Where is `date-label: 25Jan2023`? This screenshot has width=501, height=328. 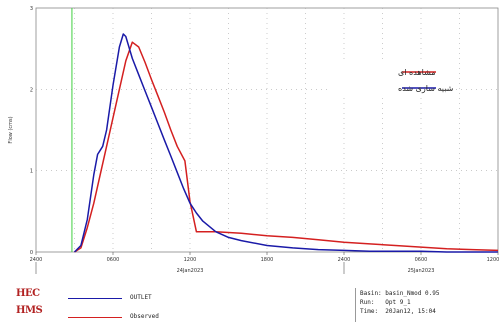 date-label: 25Jan2023 is located at coordinates (421, 271).